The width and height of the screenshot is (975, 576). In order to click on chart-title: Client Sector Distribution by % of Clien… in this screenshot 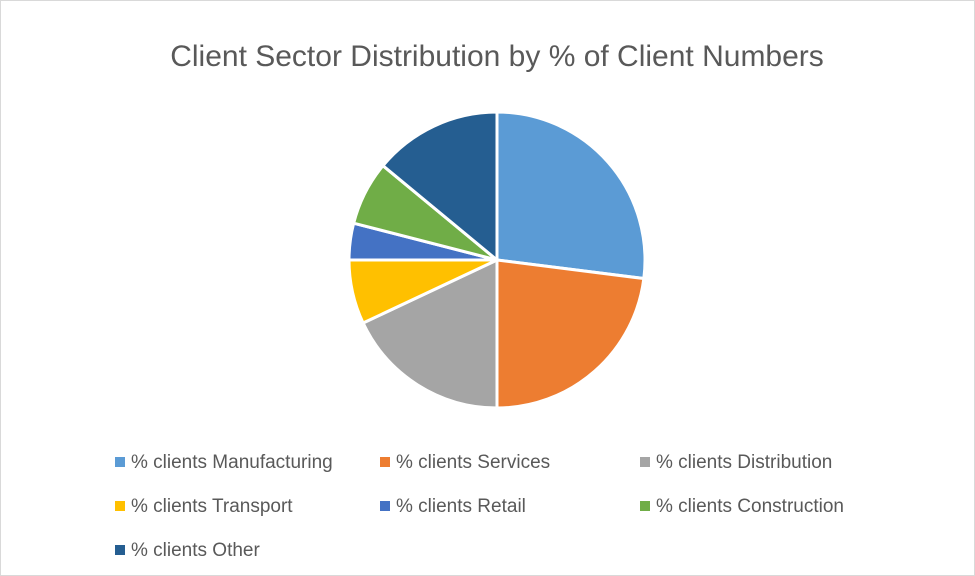, I will do `click(497, 56)`.